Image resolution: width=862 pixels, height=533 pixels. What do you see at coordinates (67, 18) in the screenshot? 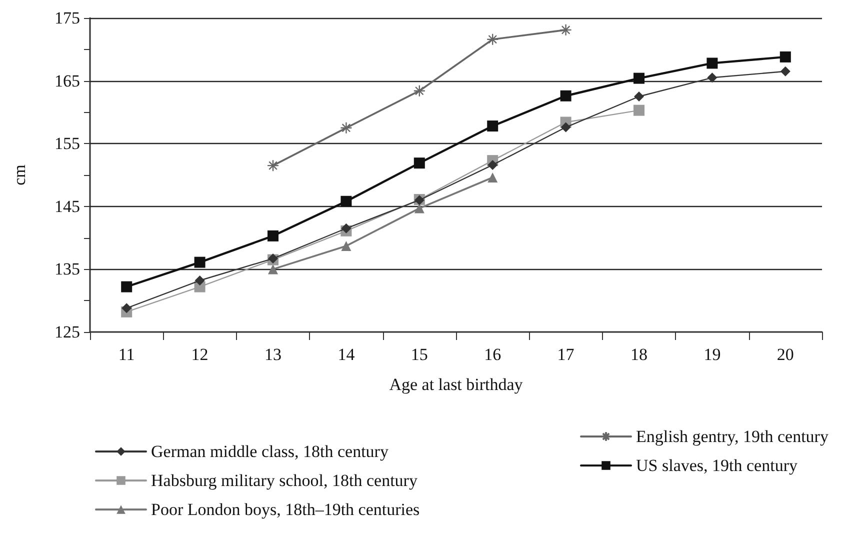
I see `y-tick-label: 175` at bounding box center [67, 18].